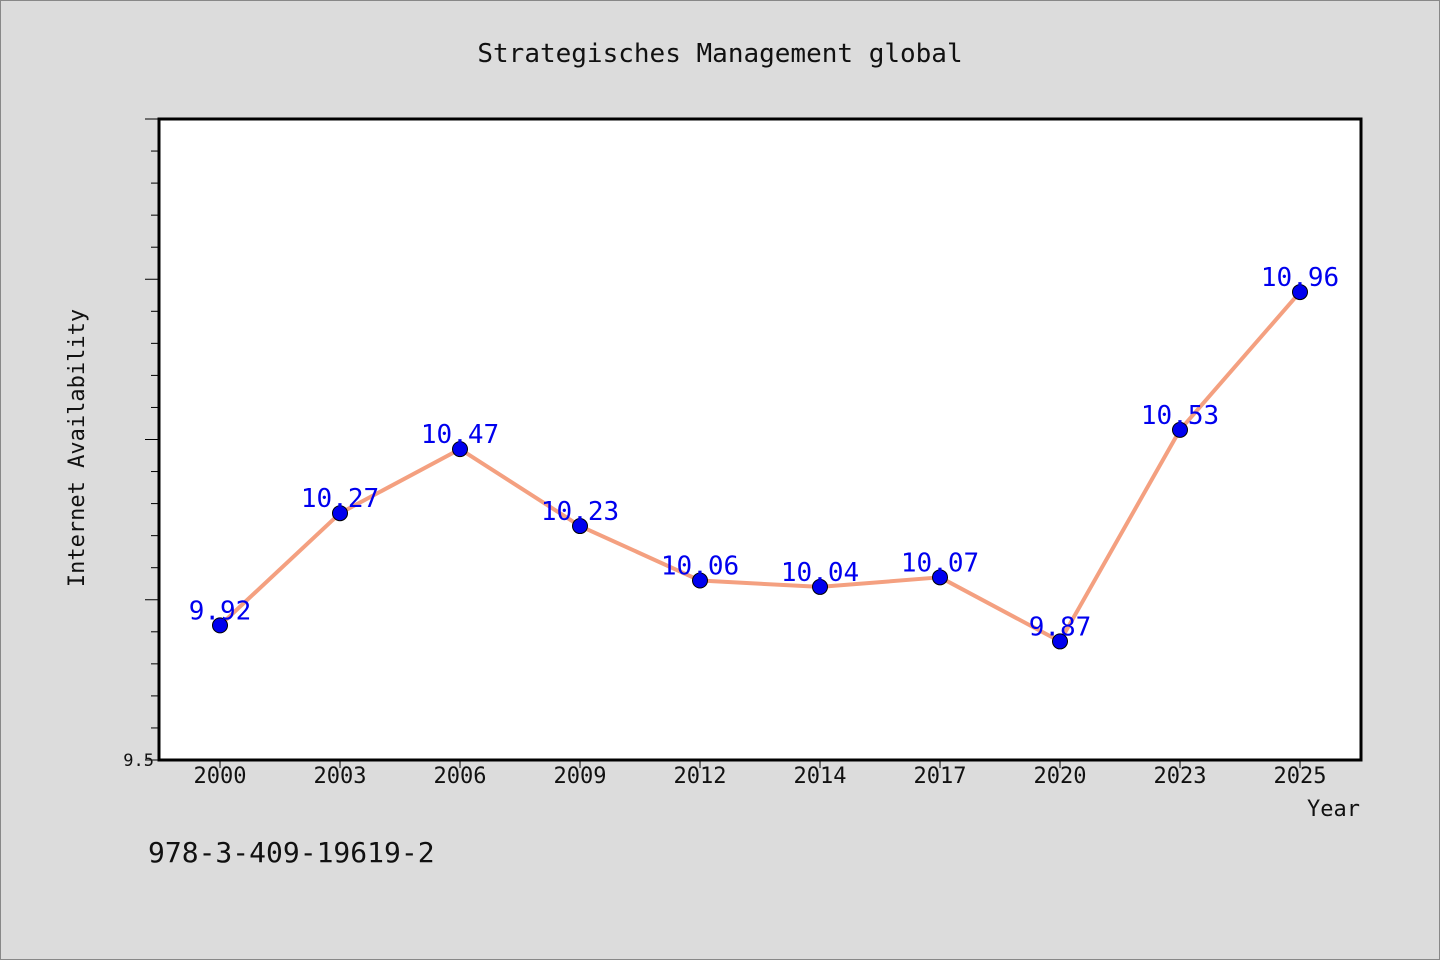 Image resolution: width=1440 pixels, height=960 pixels. What do you see at coordinates (820, 586) in the screenshot?
I see `data-point-2014` at bounding box center [820, 586].